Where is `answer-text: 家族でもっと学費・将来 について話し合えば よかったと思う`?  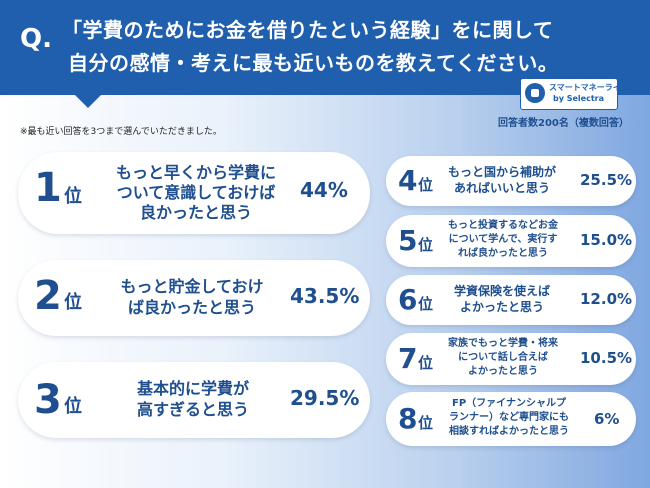
answer-text: 家族でもっと学費・将来 について話し合えば よかったと思う is located at coordinates (503, 358).